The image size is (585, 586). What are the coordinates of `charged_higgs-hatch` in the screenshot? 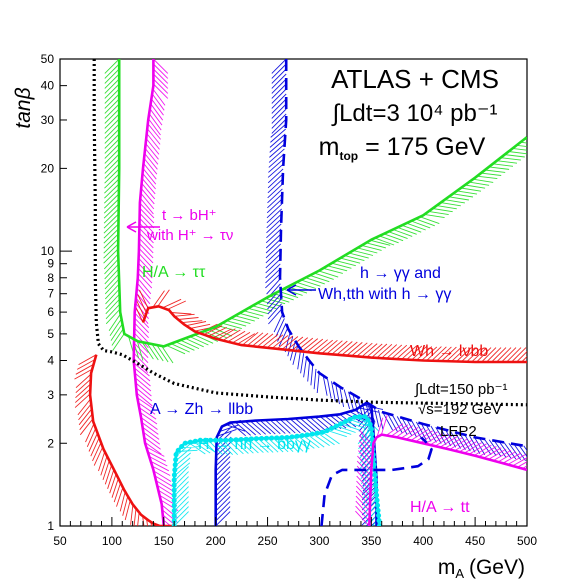 It's located at (156, 292).